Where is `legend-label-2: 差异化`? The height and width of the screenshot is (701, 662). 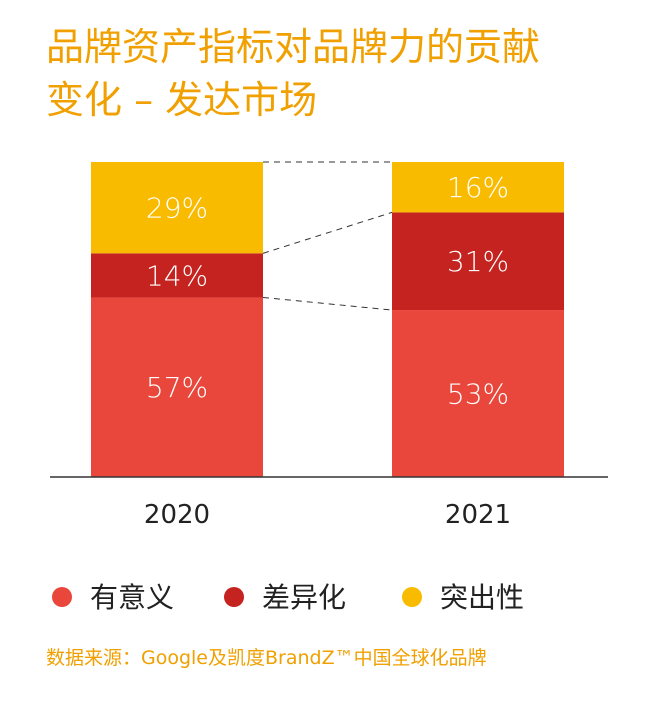 legend-label-2: 差异化 is located at coordinates (304, 597).